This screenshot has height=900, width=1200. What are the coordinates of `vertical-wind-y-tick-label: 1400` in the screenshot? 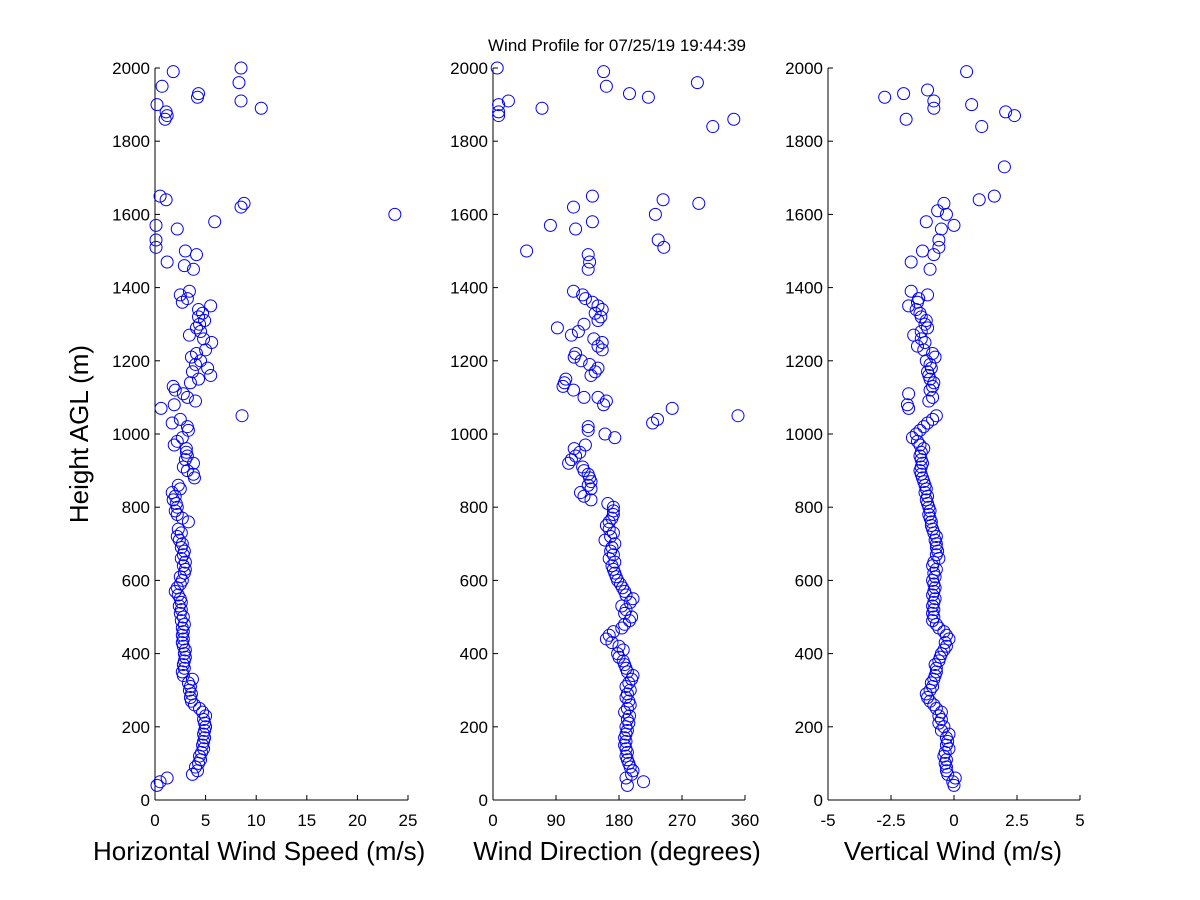 It's located at (804, 288).